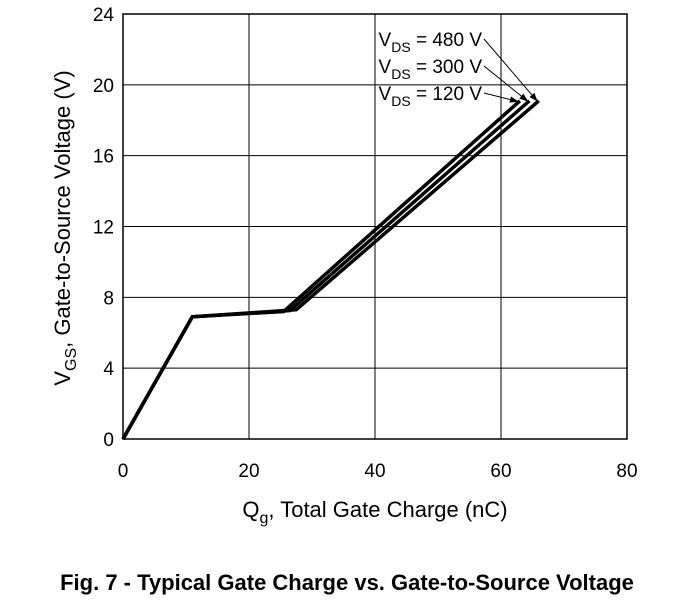  Describe the element at coordinates (447, 67) in the screenshot. I see `legend-label-rest: = 300 V` at that location.